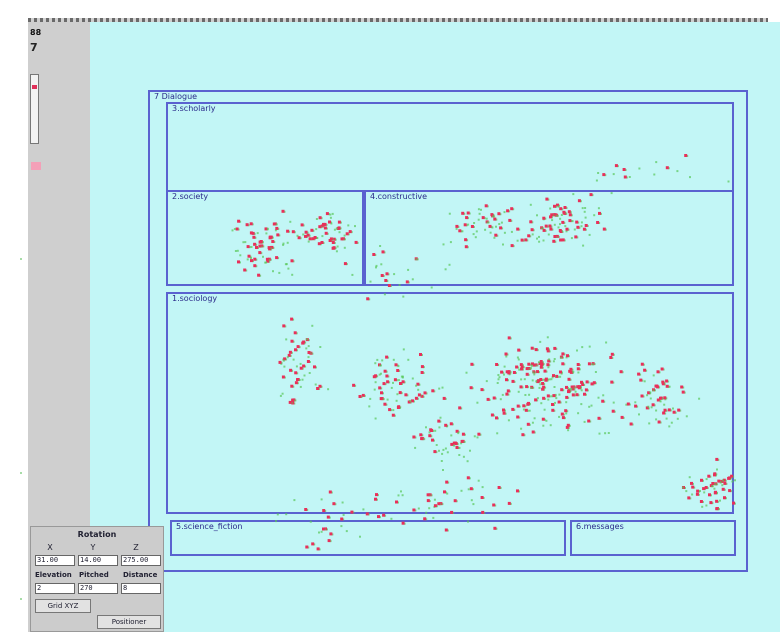 This screenshot has width=783, height=639. I want to click on positioner-button: Positioner, so click(129, 622).